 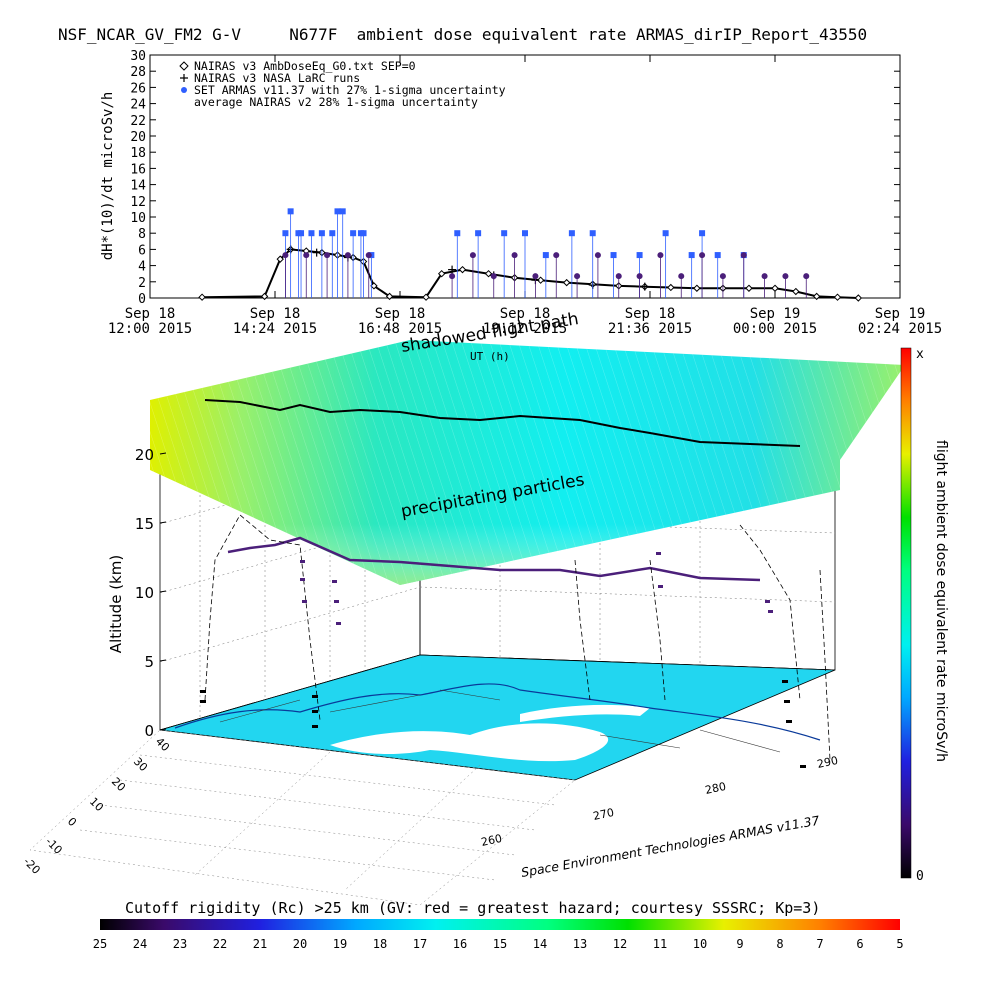 I want to click on cutoff-tick-label: 14, so click(x=540, y=944).